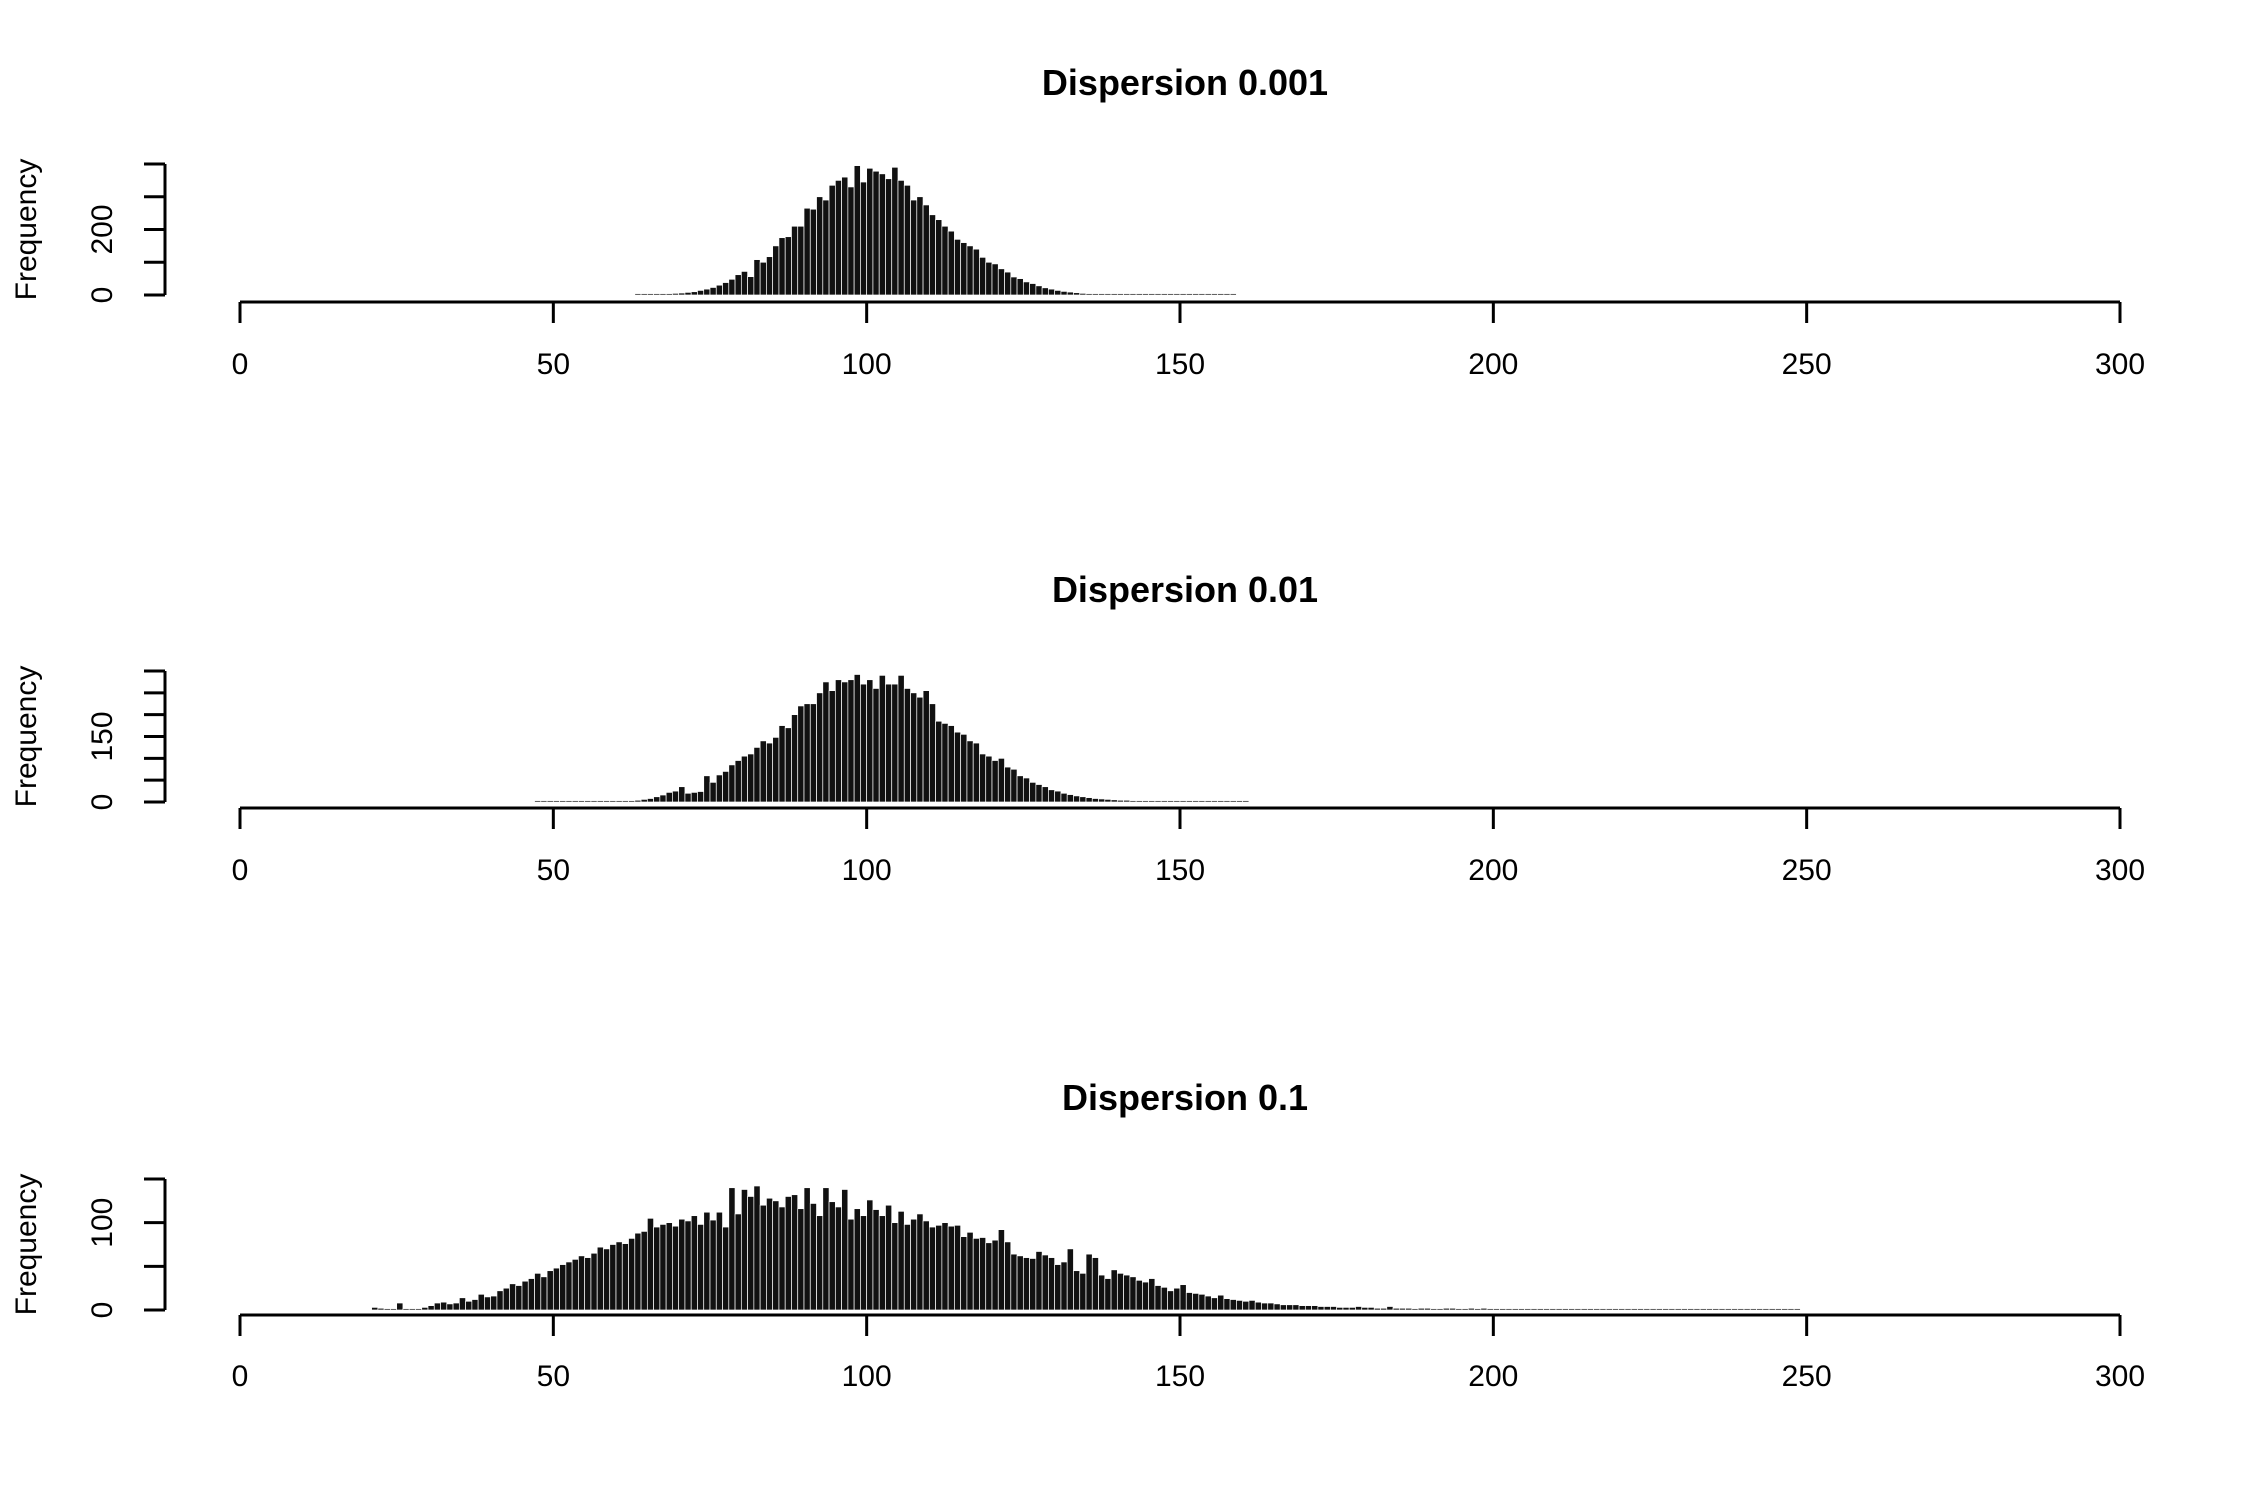 Image resolution: width=2250 pixels, height=1500 pixels. Describe the element at coordinates (1180, 1376) in the screenshot. I see `x-tick-label: 150` at that location.